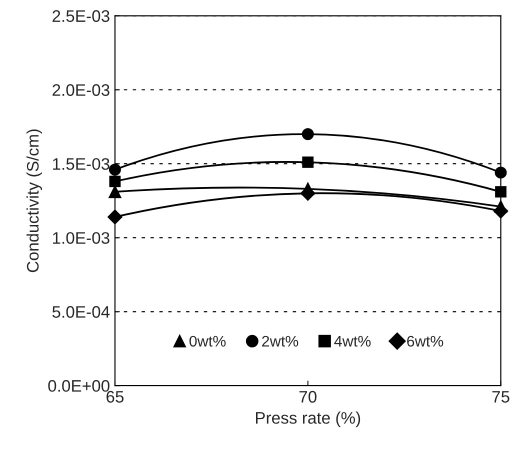  Describe the element at coordinates (307, 396) in the screenshot. I see `x-tick-label: 70` at that location.